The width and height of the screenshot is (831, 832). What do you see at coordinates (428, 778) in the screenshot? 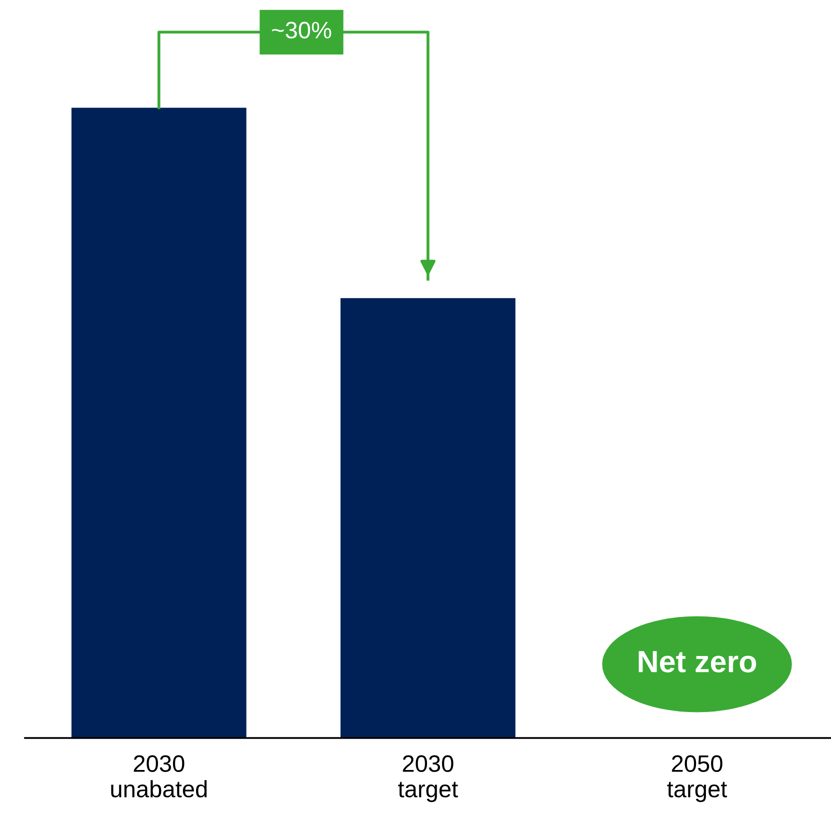
I see `x-tick-label: 2030 target` at bounding box center [428, 778].